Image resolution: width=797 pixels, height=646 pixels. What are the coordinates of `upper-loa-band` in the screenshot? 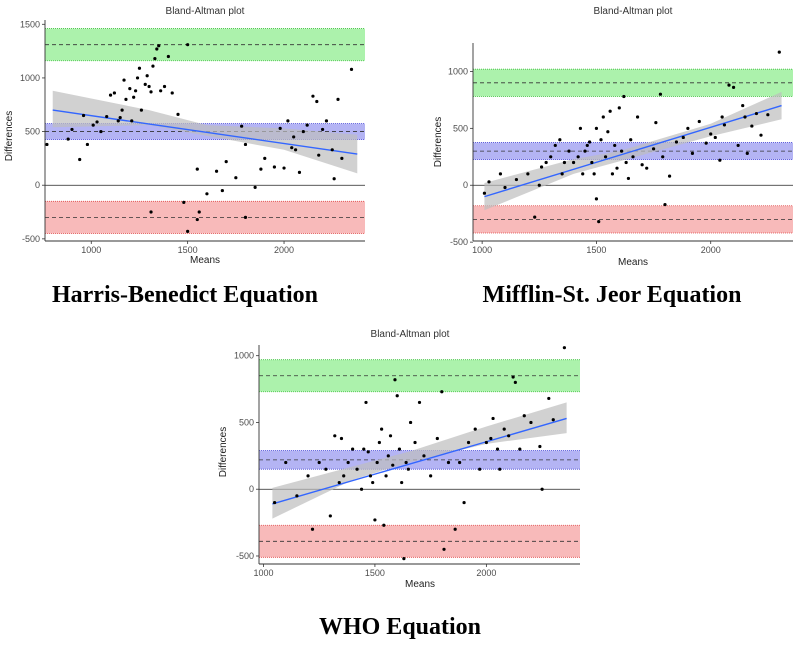 It's located at (205, 44).